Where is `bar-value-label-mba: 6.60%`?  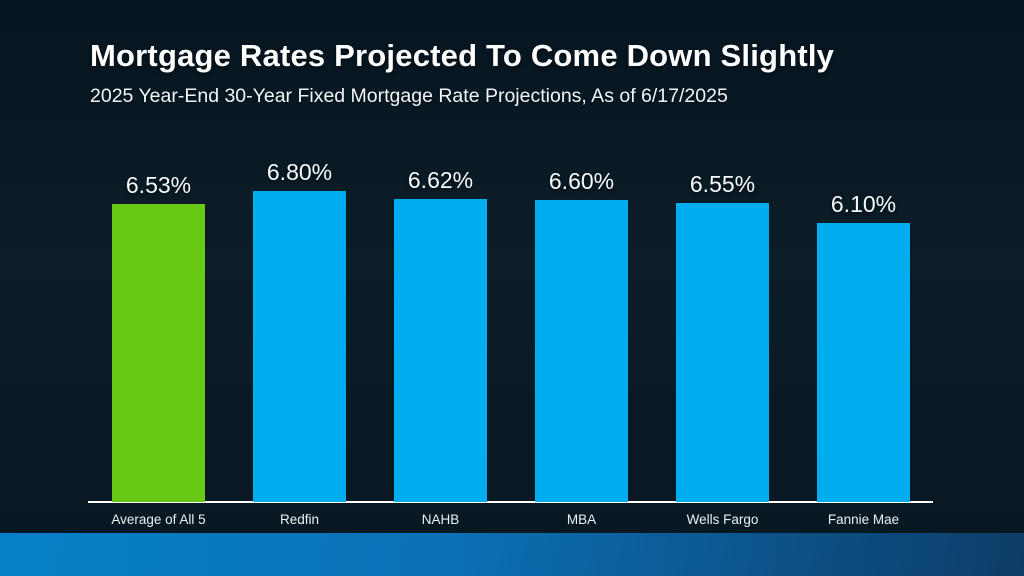
bar-value-label-mba: 6.60% is located at coordinates (581, 181).